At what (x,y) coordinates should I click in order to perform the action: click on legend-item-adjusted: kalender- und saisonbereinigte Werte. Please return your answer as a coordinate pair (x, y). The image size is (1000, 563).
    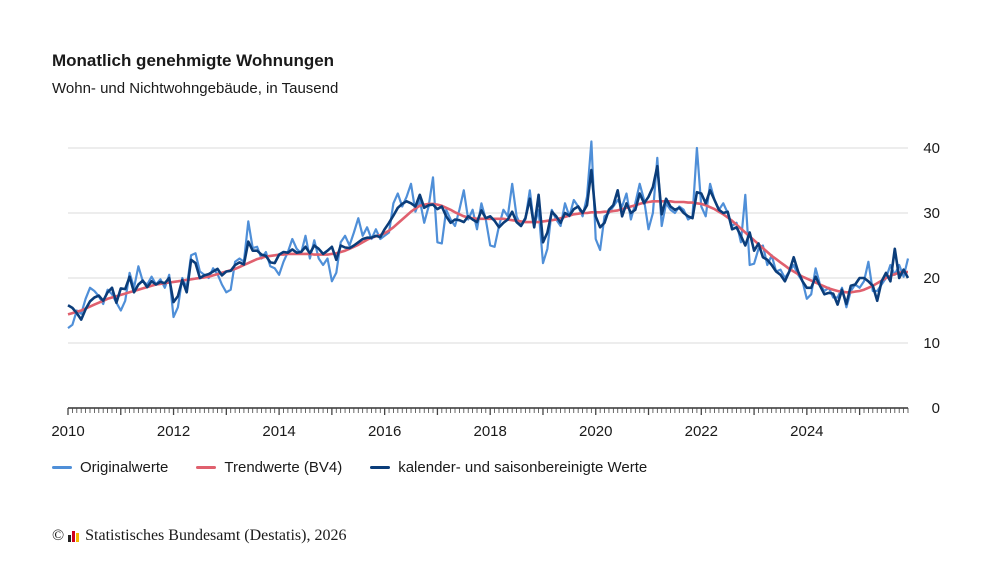
    Looking at the image, I should click on (508, 467).